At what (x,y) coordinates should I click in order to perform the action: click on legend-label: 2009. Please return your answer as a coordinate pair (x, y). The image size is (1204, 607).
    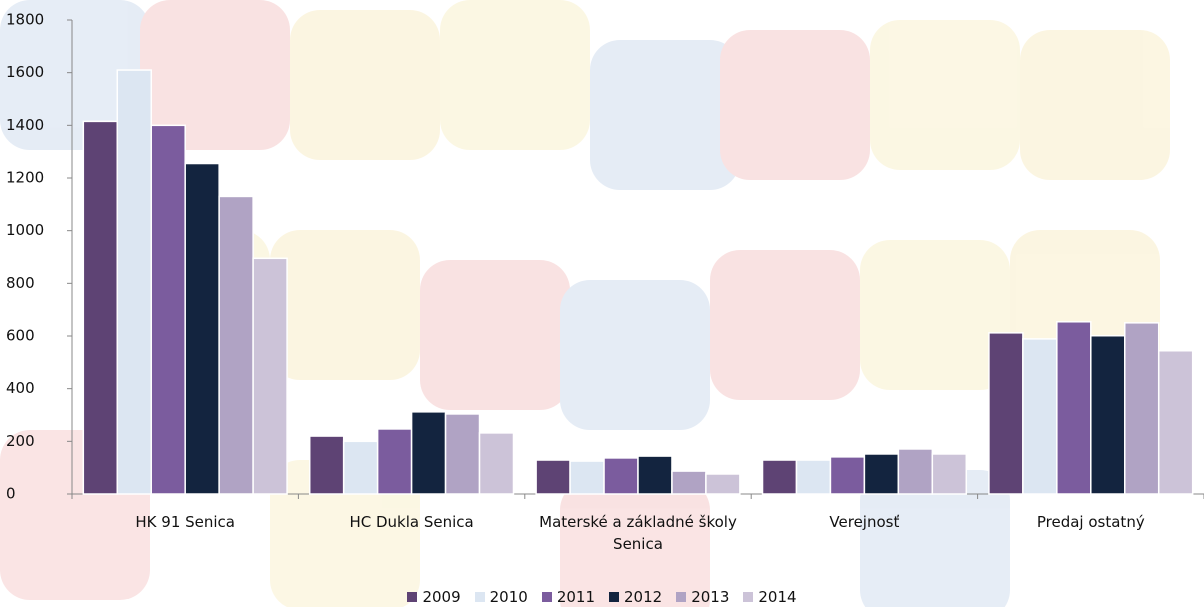
    Looking at the image, I should click on (441, 597).